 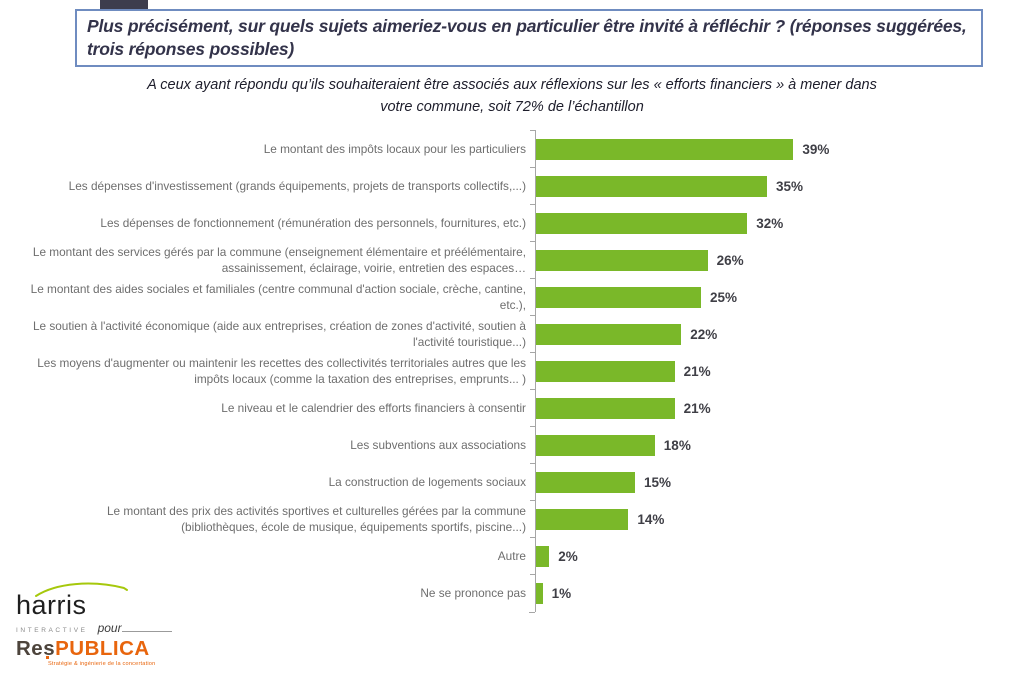 I want to click on bar-value: 32%, so click(x=770, y=223).